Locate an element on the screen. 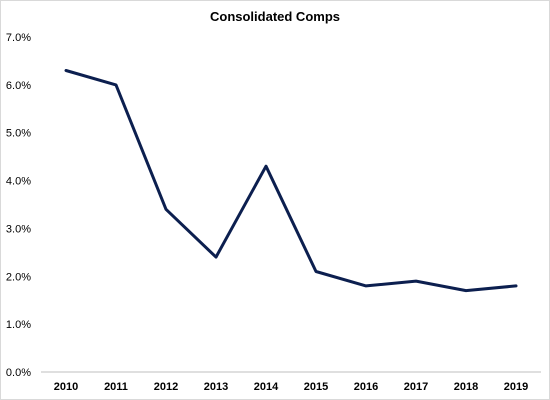  x-tick-label: 2011 is located at coordinates (116, 387).